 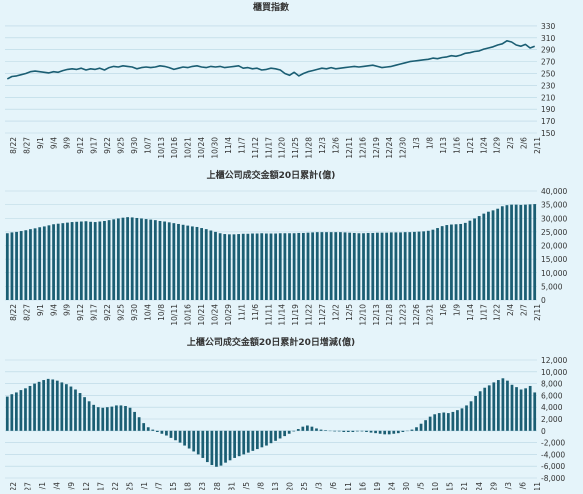 What do you see at coordinates (147, 312) in the screenshot?
I see `x-tick-label: 10/4` at bounding box center [147, 312].